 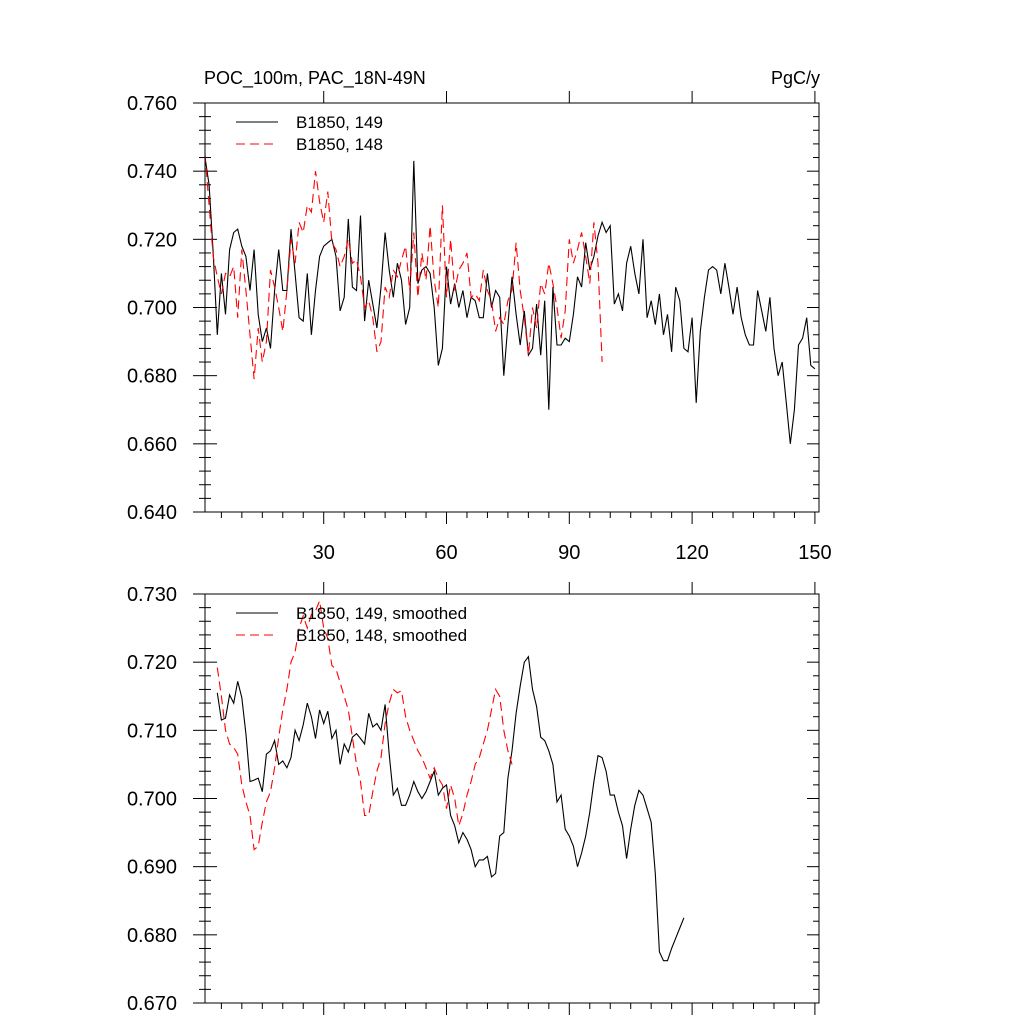 What do you see at coordinates (152, 104) in the screenshot?
I see `y-tick-label: 0.760` at bounding box center [152, 104].